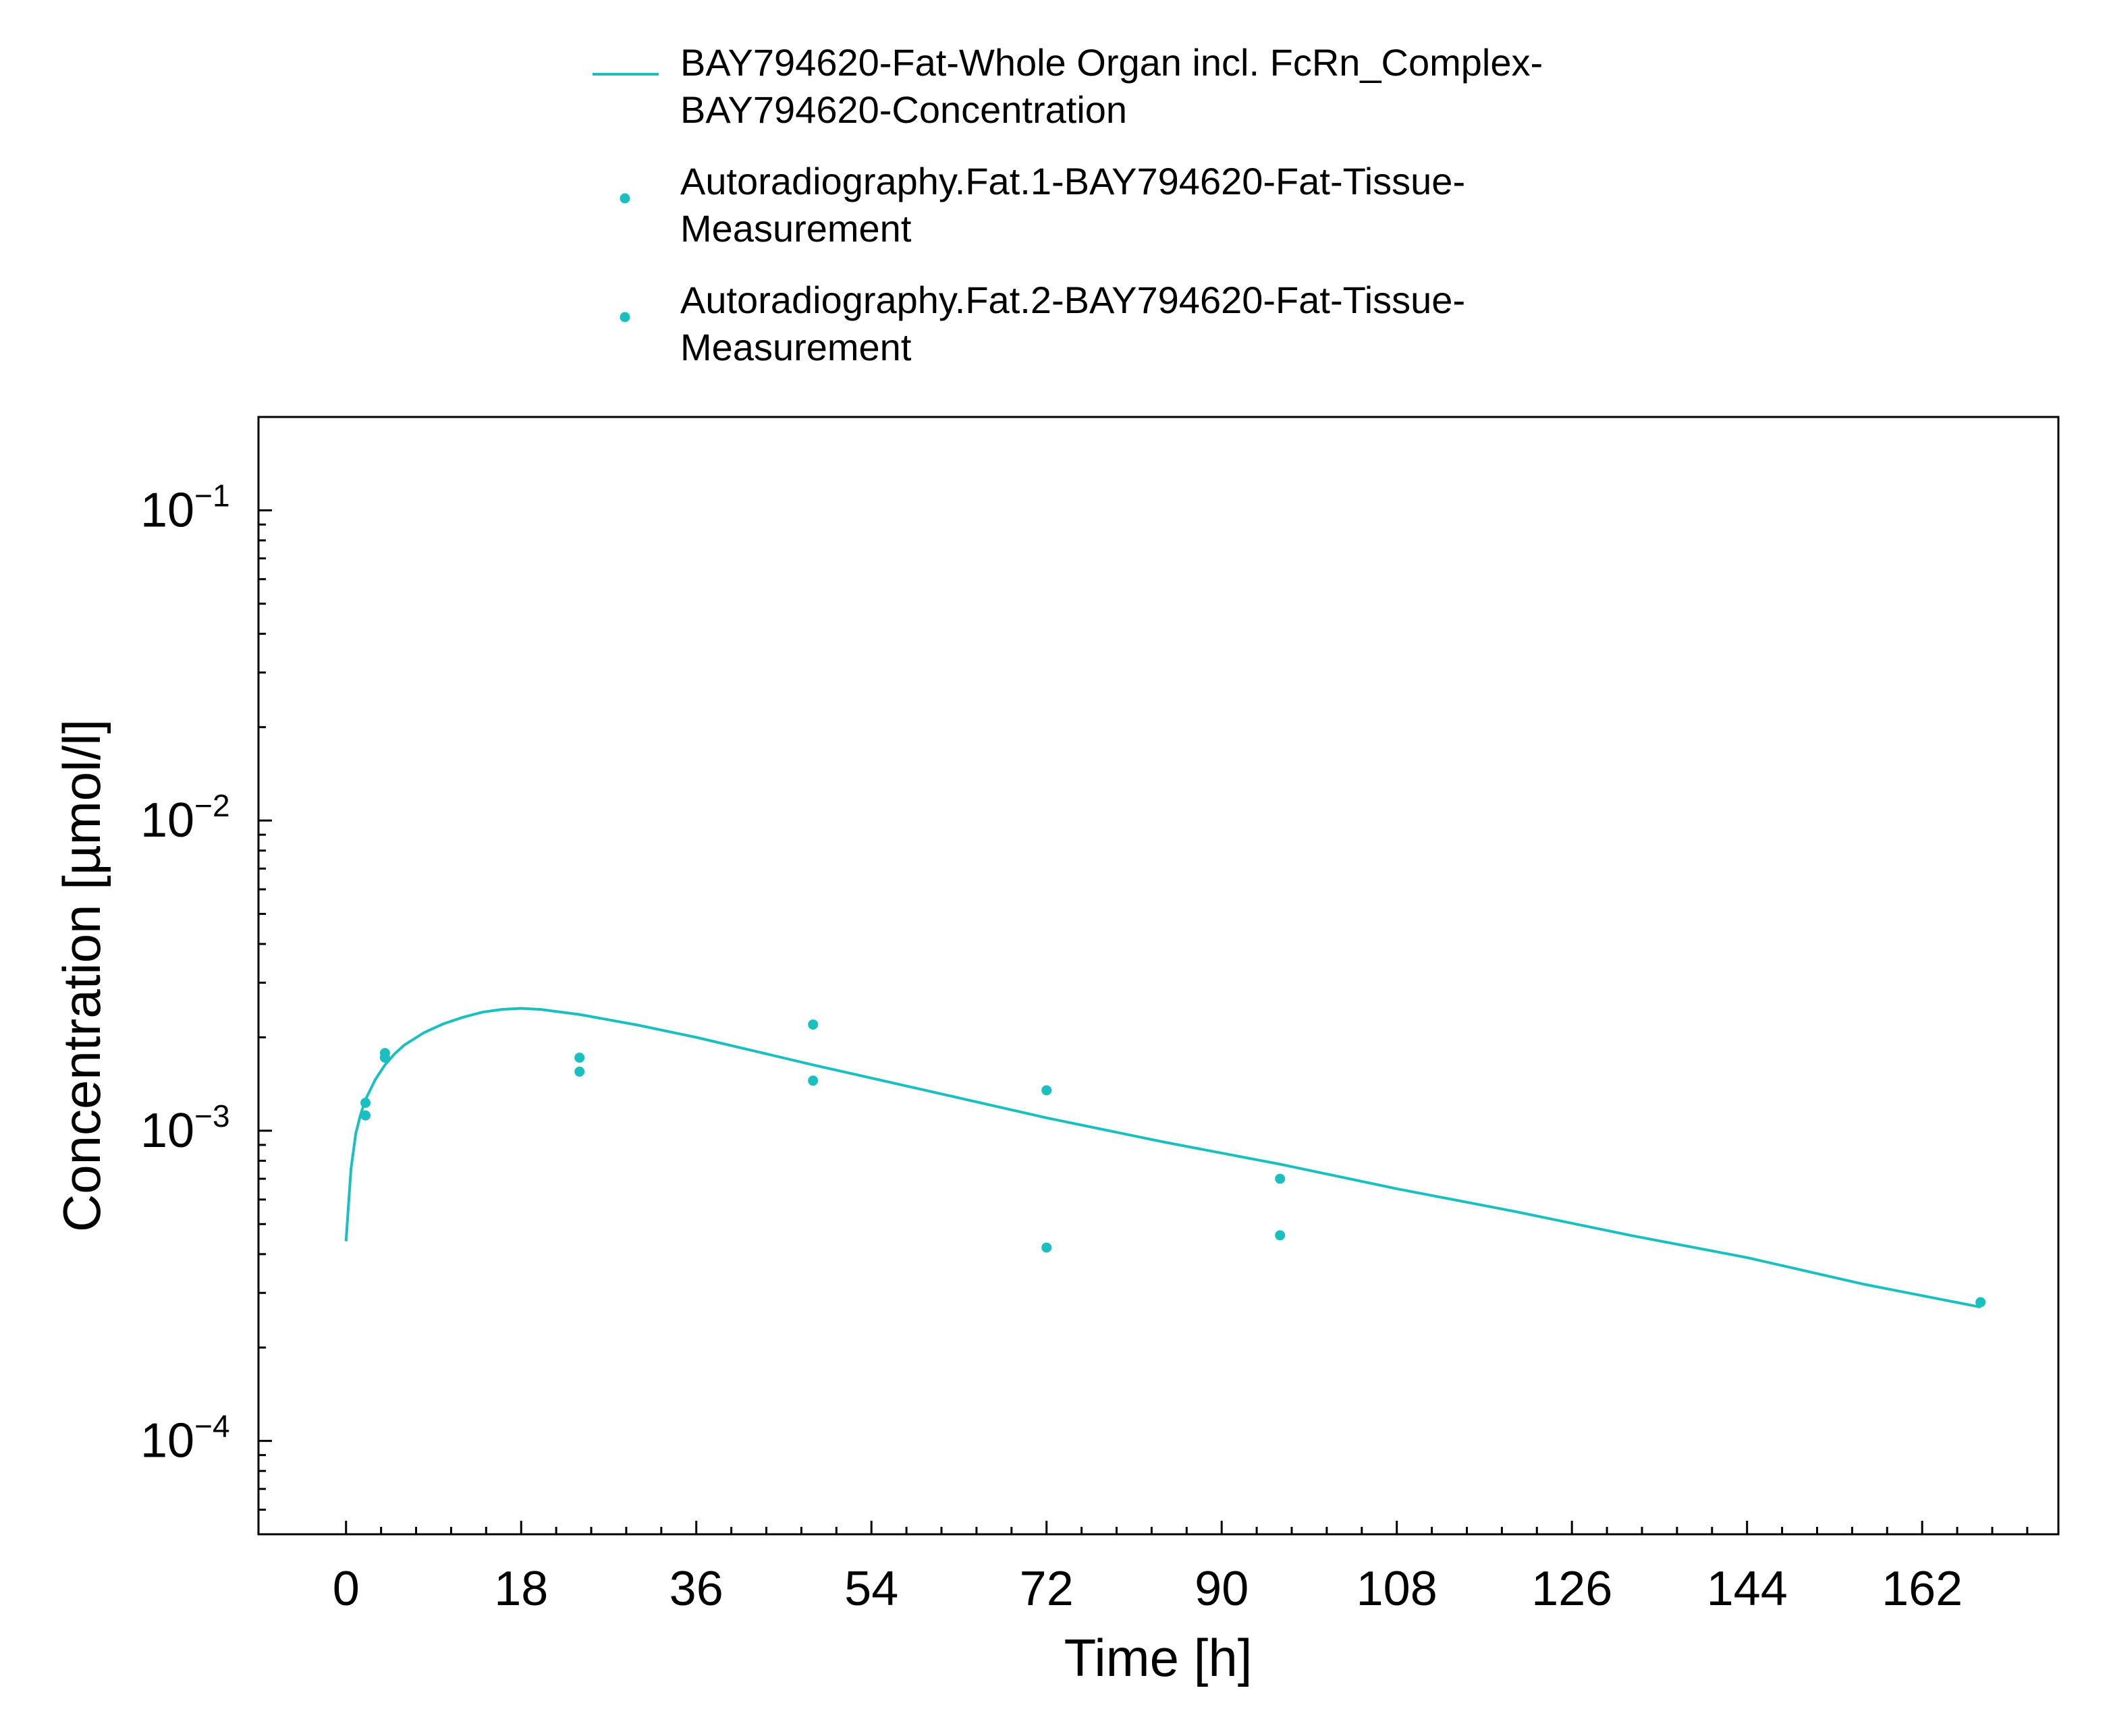  Describe the element at coordinates (1159, 1657) in the screenshot. I see `x-axis-title: Time [h]` at that location.